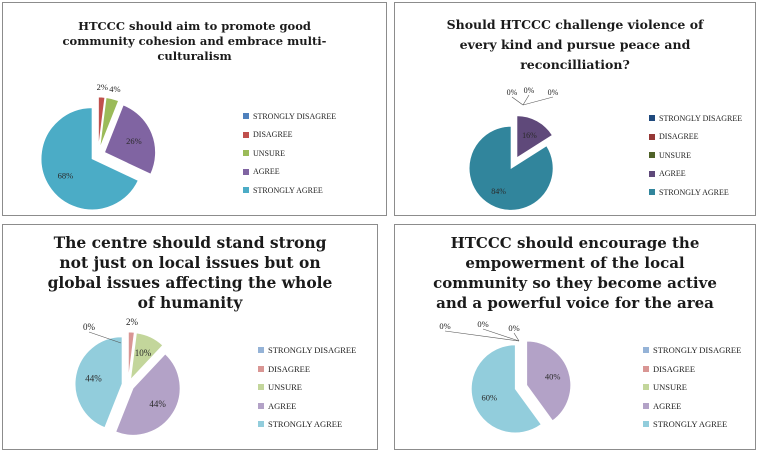 This screenshot has height=454, width=759. Describe the element at coordinates (194, 26) in the screenshot. I see `chart-title-line: HTCCC should aim to promote good` at that location.